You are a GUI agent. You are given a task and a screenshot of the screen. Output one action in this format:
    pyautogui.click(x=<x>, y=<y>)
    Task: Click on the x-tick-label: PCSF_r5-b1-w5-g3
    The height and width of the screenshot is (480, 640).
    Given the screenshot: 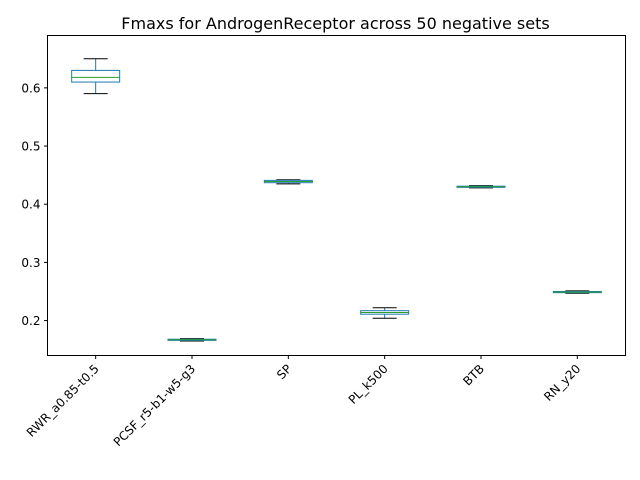 What is the action you would take?
    pyautogui.click(x=154, y=405)
    